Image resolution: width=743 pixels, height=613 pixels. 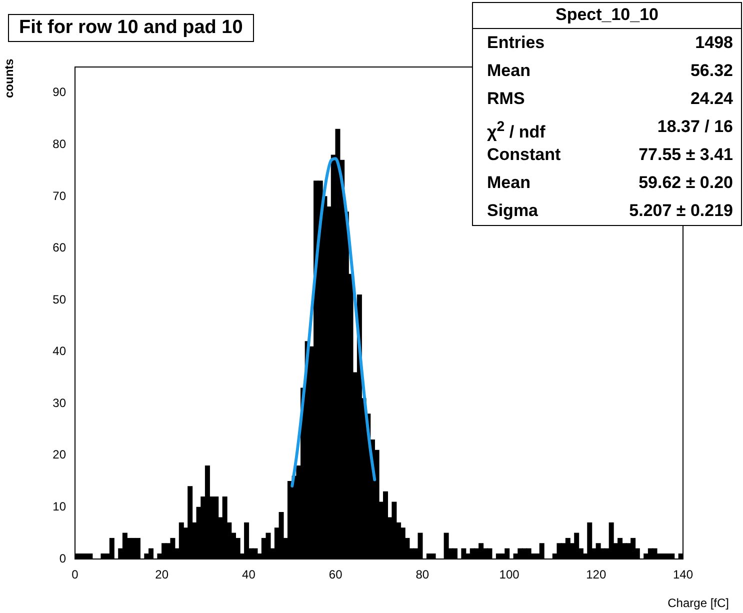 What do you see at coordinates (506, 99) in the screenshot?
I see `annotation: RMS` at bounding box center [506, 99].